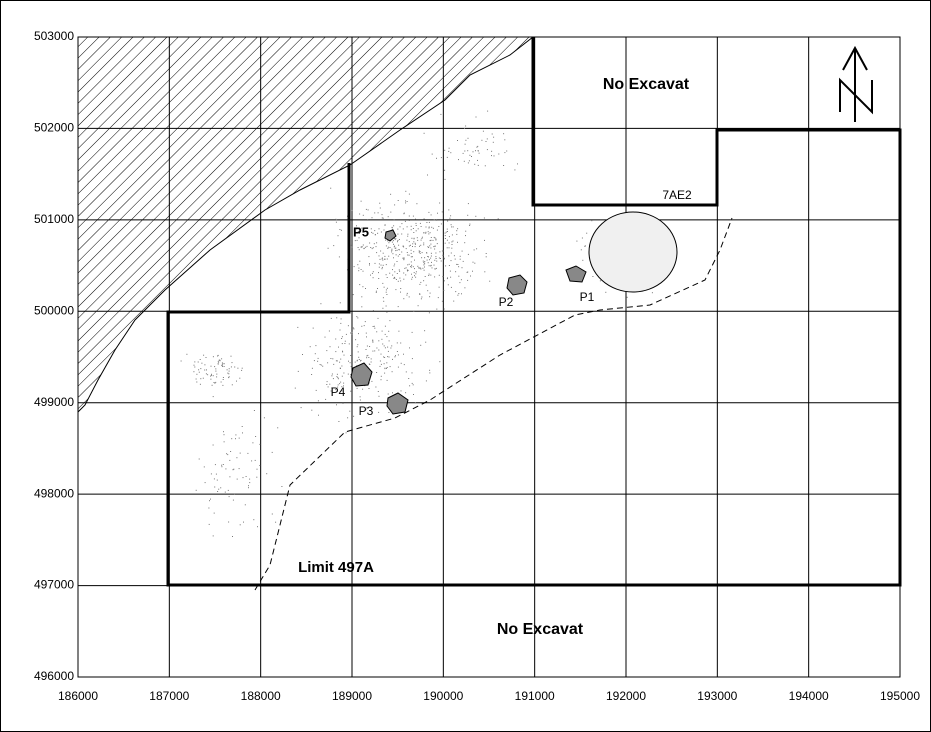 The width and height of the screenshot is (931, 732). I want to click on x-tick-label: 193000, so click(717, 696).